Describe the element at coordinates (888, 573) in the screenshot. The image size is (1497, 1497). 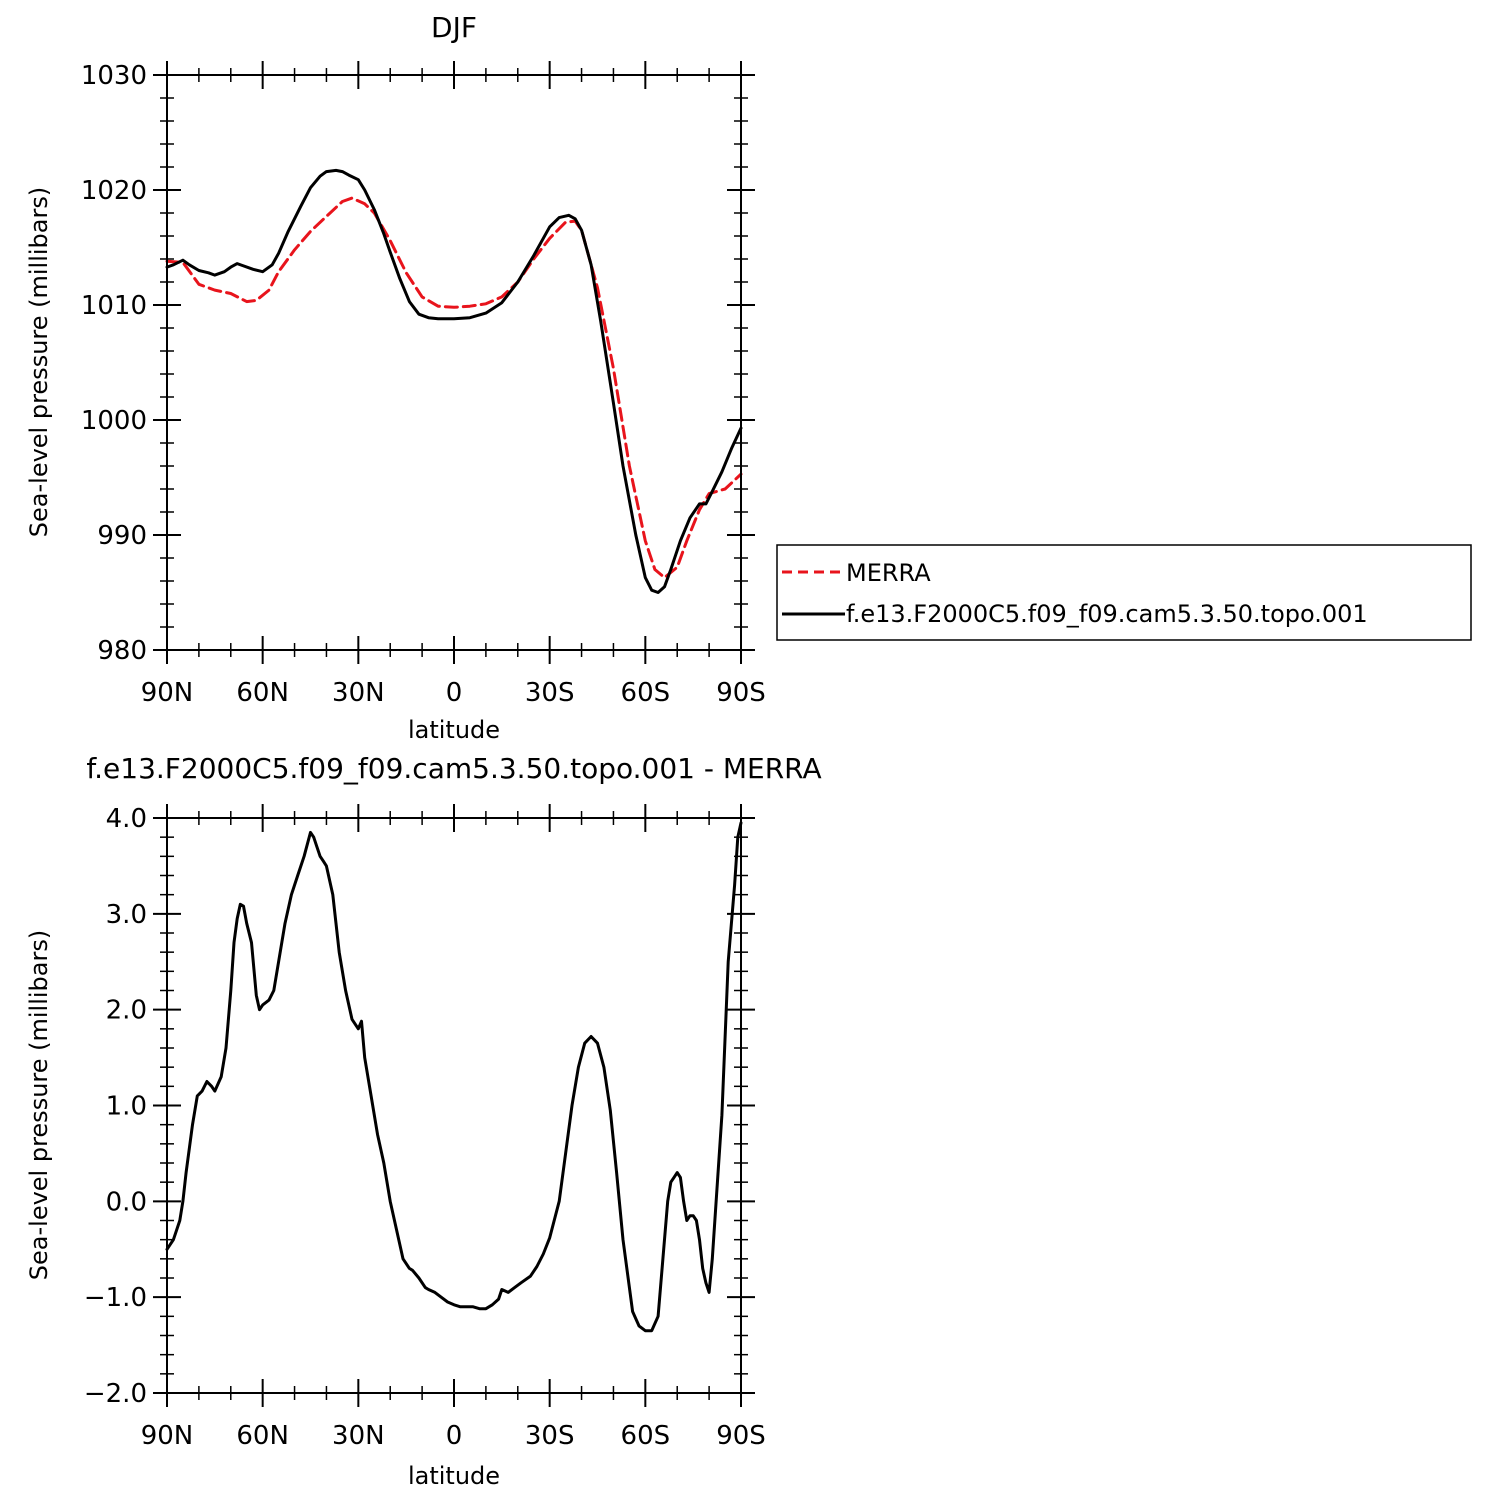
I see `legend-label-merra: MERRA` at that location.